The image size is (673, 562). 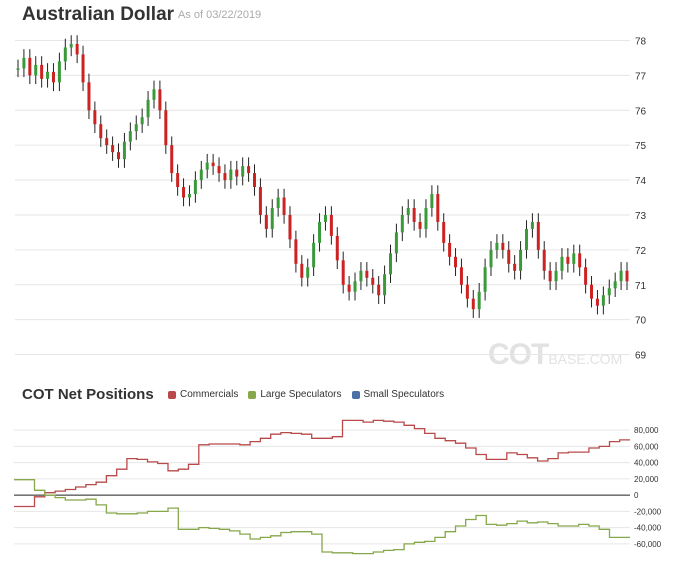 I want to click on cot-series-commercials, so click(x=322, y=463).